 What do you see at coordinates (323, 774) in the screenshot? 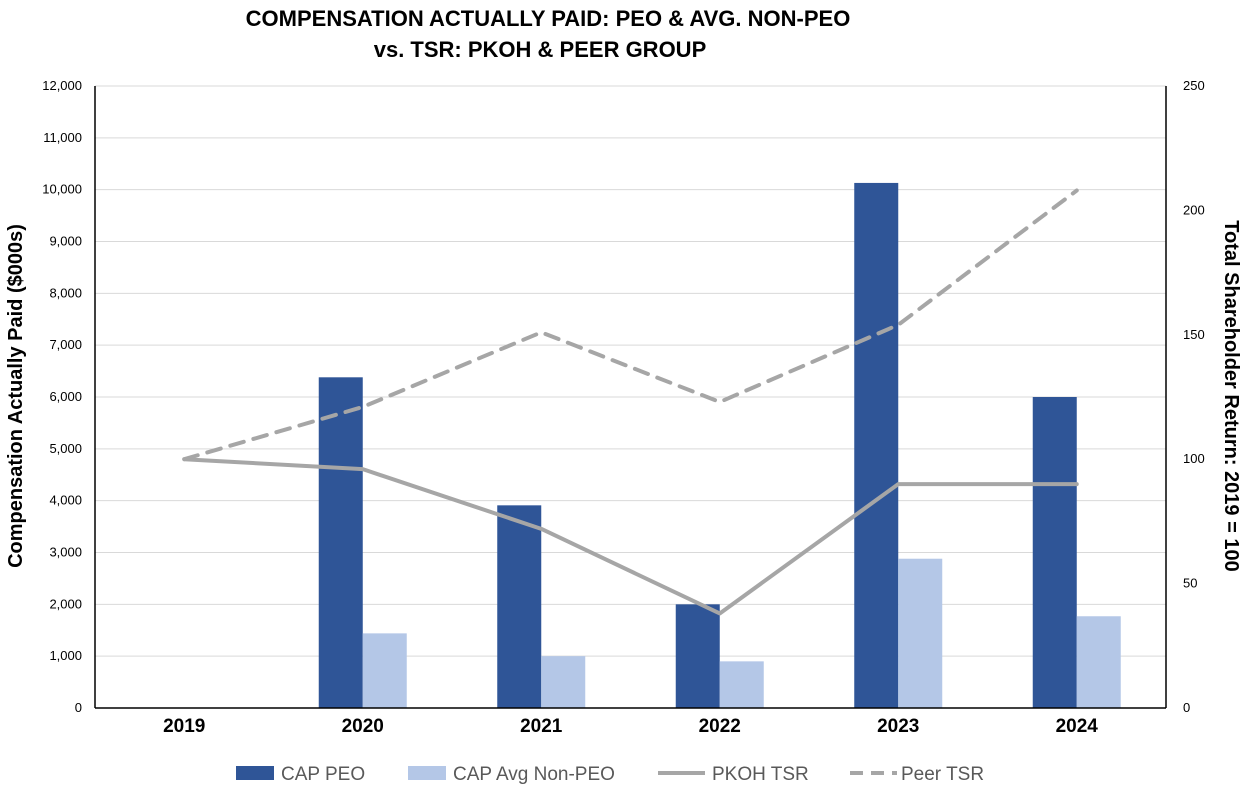
I see `legend-label-cap-peo: CAP PEO` at bounding box center [323, 774].